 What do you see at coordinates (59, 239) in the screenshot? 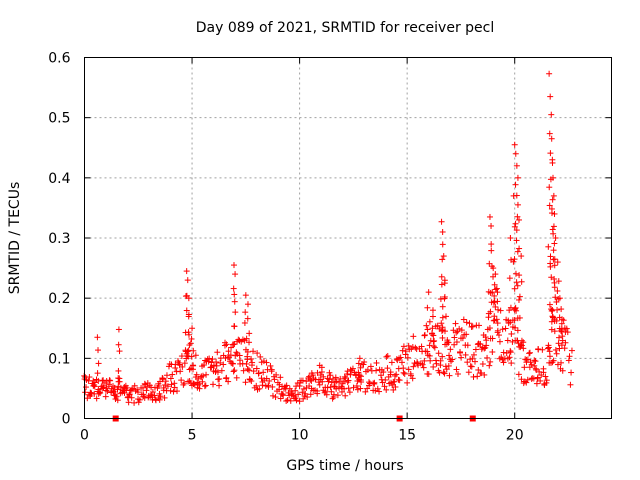
I see `y-tick-label: 0.3` at bounding box center [59, 239].